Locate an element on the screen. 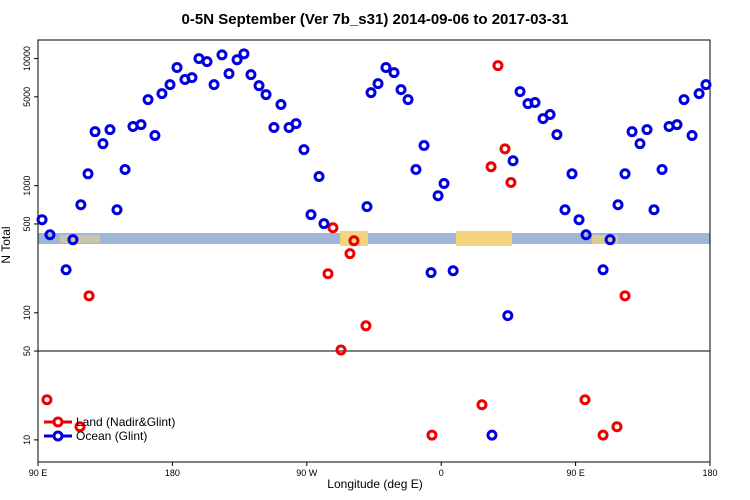  ocean-strip is located at coordinates (374, 238).